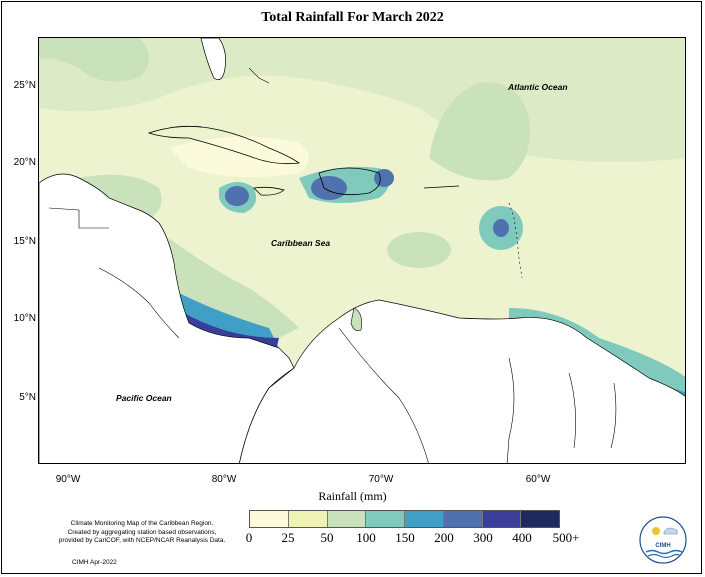 This screenshot has height=577, width=705. Describe the element at coordinates (27, 397) in the screenshot. I see `lat-tick-5n: 5°N` at that location.